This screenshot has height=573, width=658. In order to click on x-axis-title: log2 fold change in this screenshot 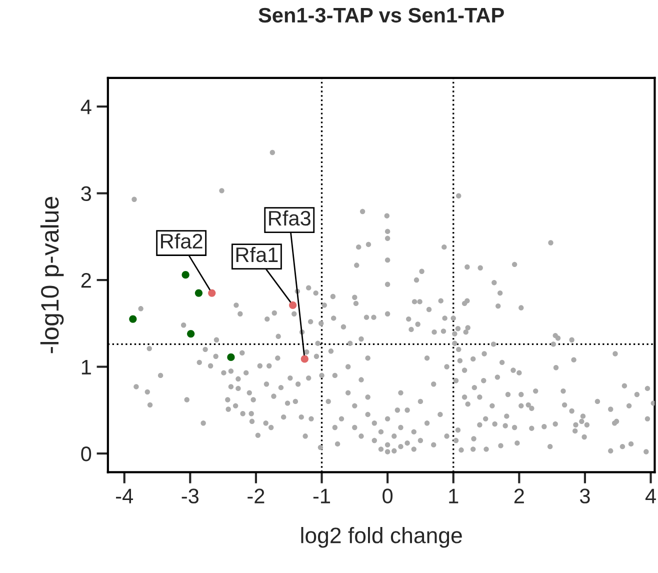, I will do `click(381, 537)`.